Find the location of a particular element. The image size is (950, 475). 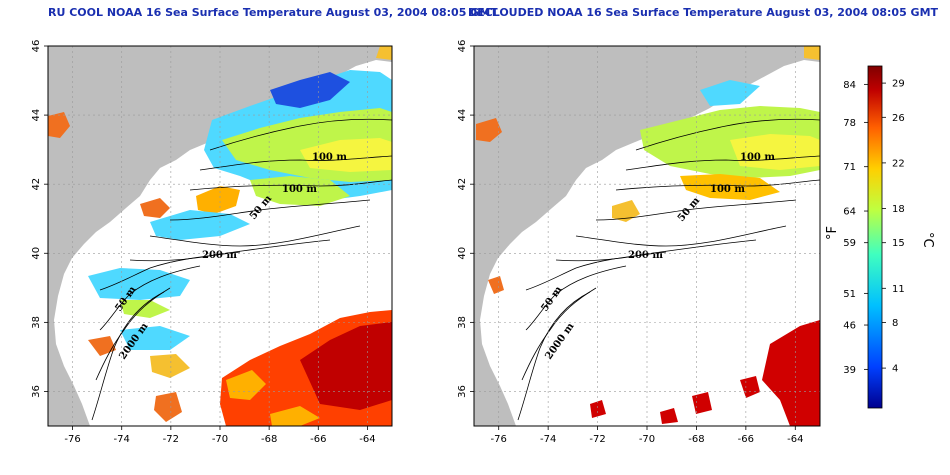

celsius-unit: °C is located at coordinates (927, 240).